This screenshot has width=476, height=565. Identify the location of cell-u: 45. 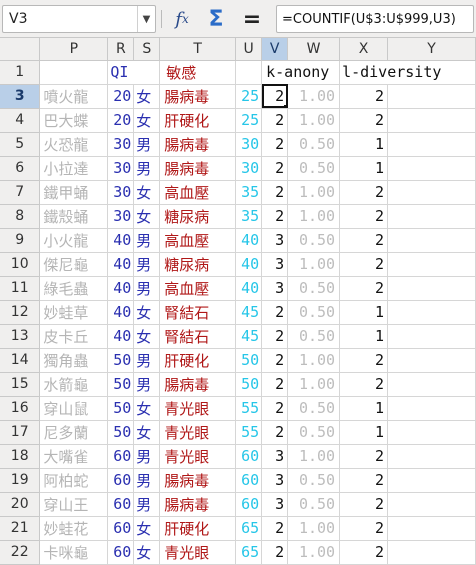
(249, 336).